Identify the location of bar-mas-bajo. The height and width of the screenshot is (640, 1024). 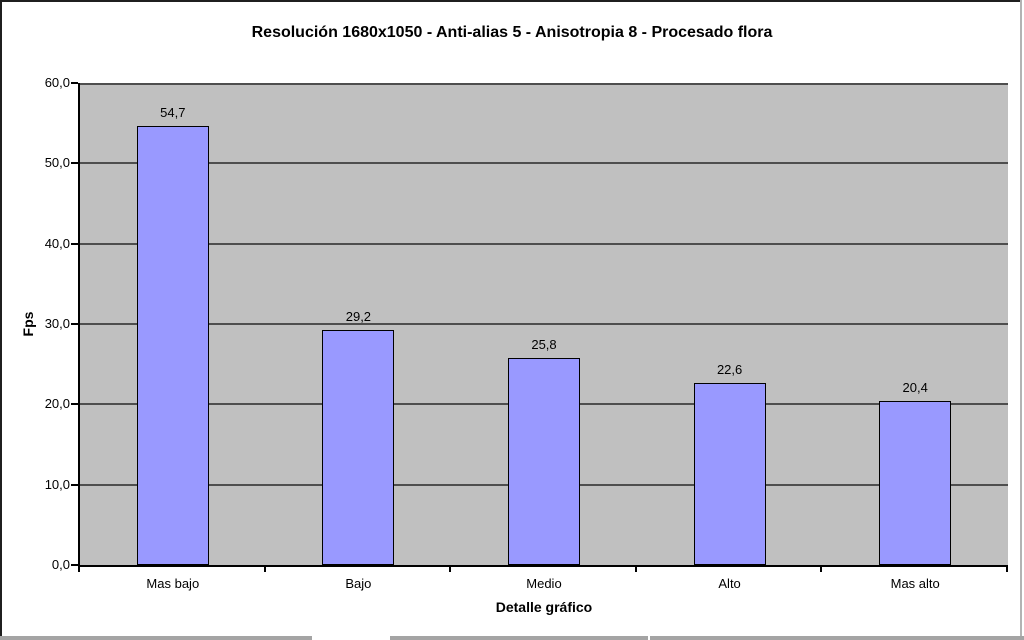
(172, 345).